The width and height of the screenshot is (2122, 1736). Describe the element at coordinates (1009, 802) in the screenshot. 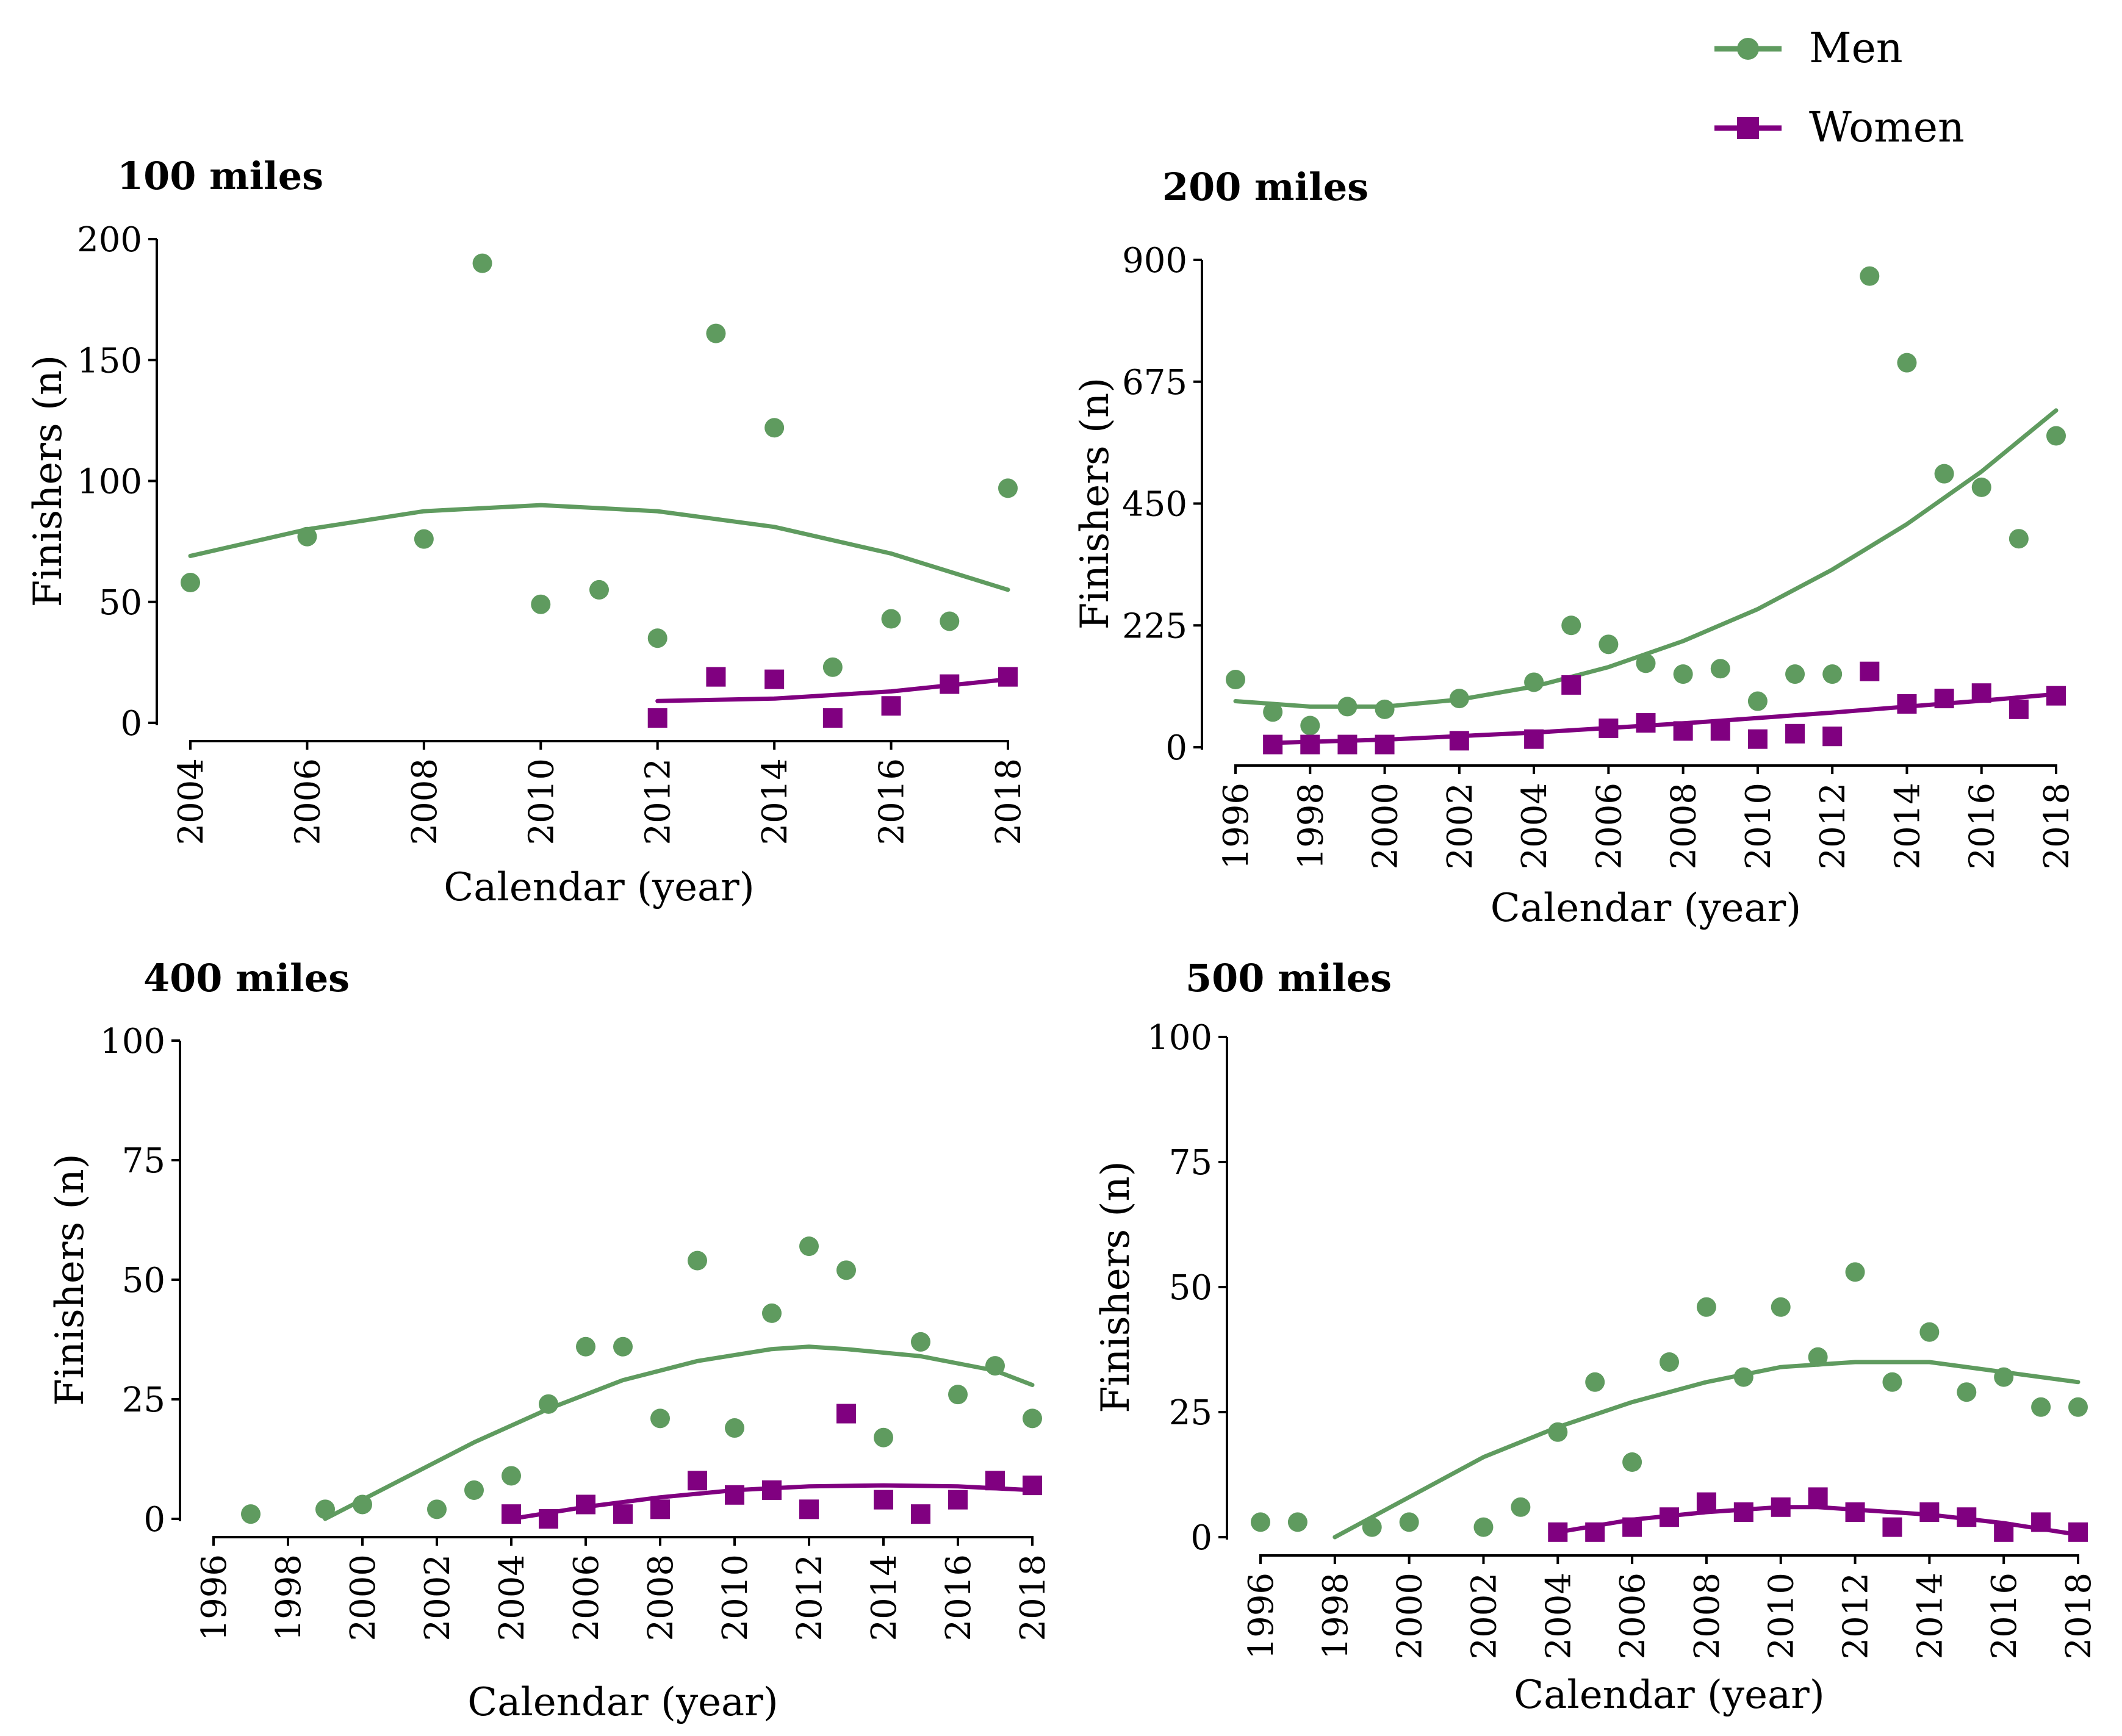

I see `x-tick-label-100-miles: 2018` at that location.